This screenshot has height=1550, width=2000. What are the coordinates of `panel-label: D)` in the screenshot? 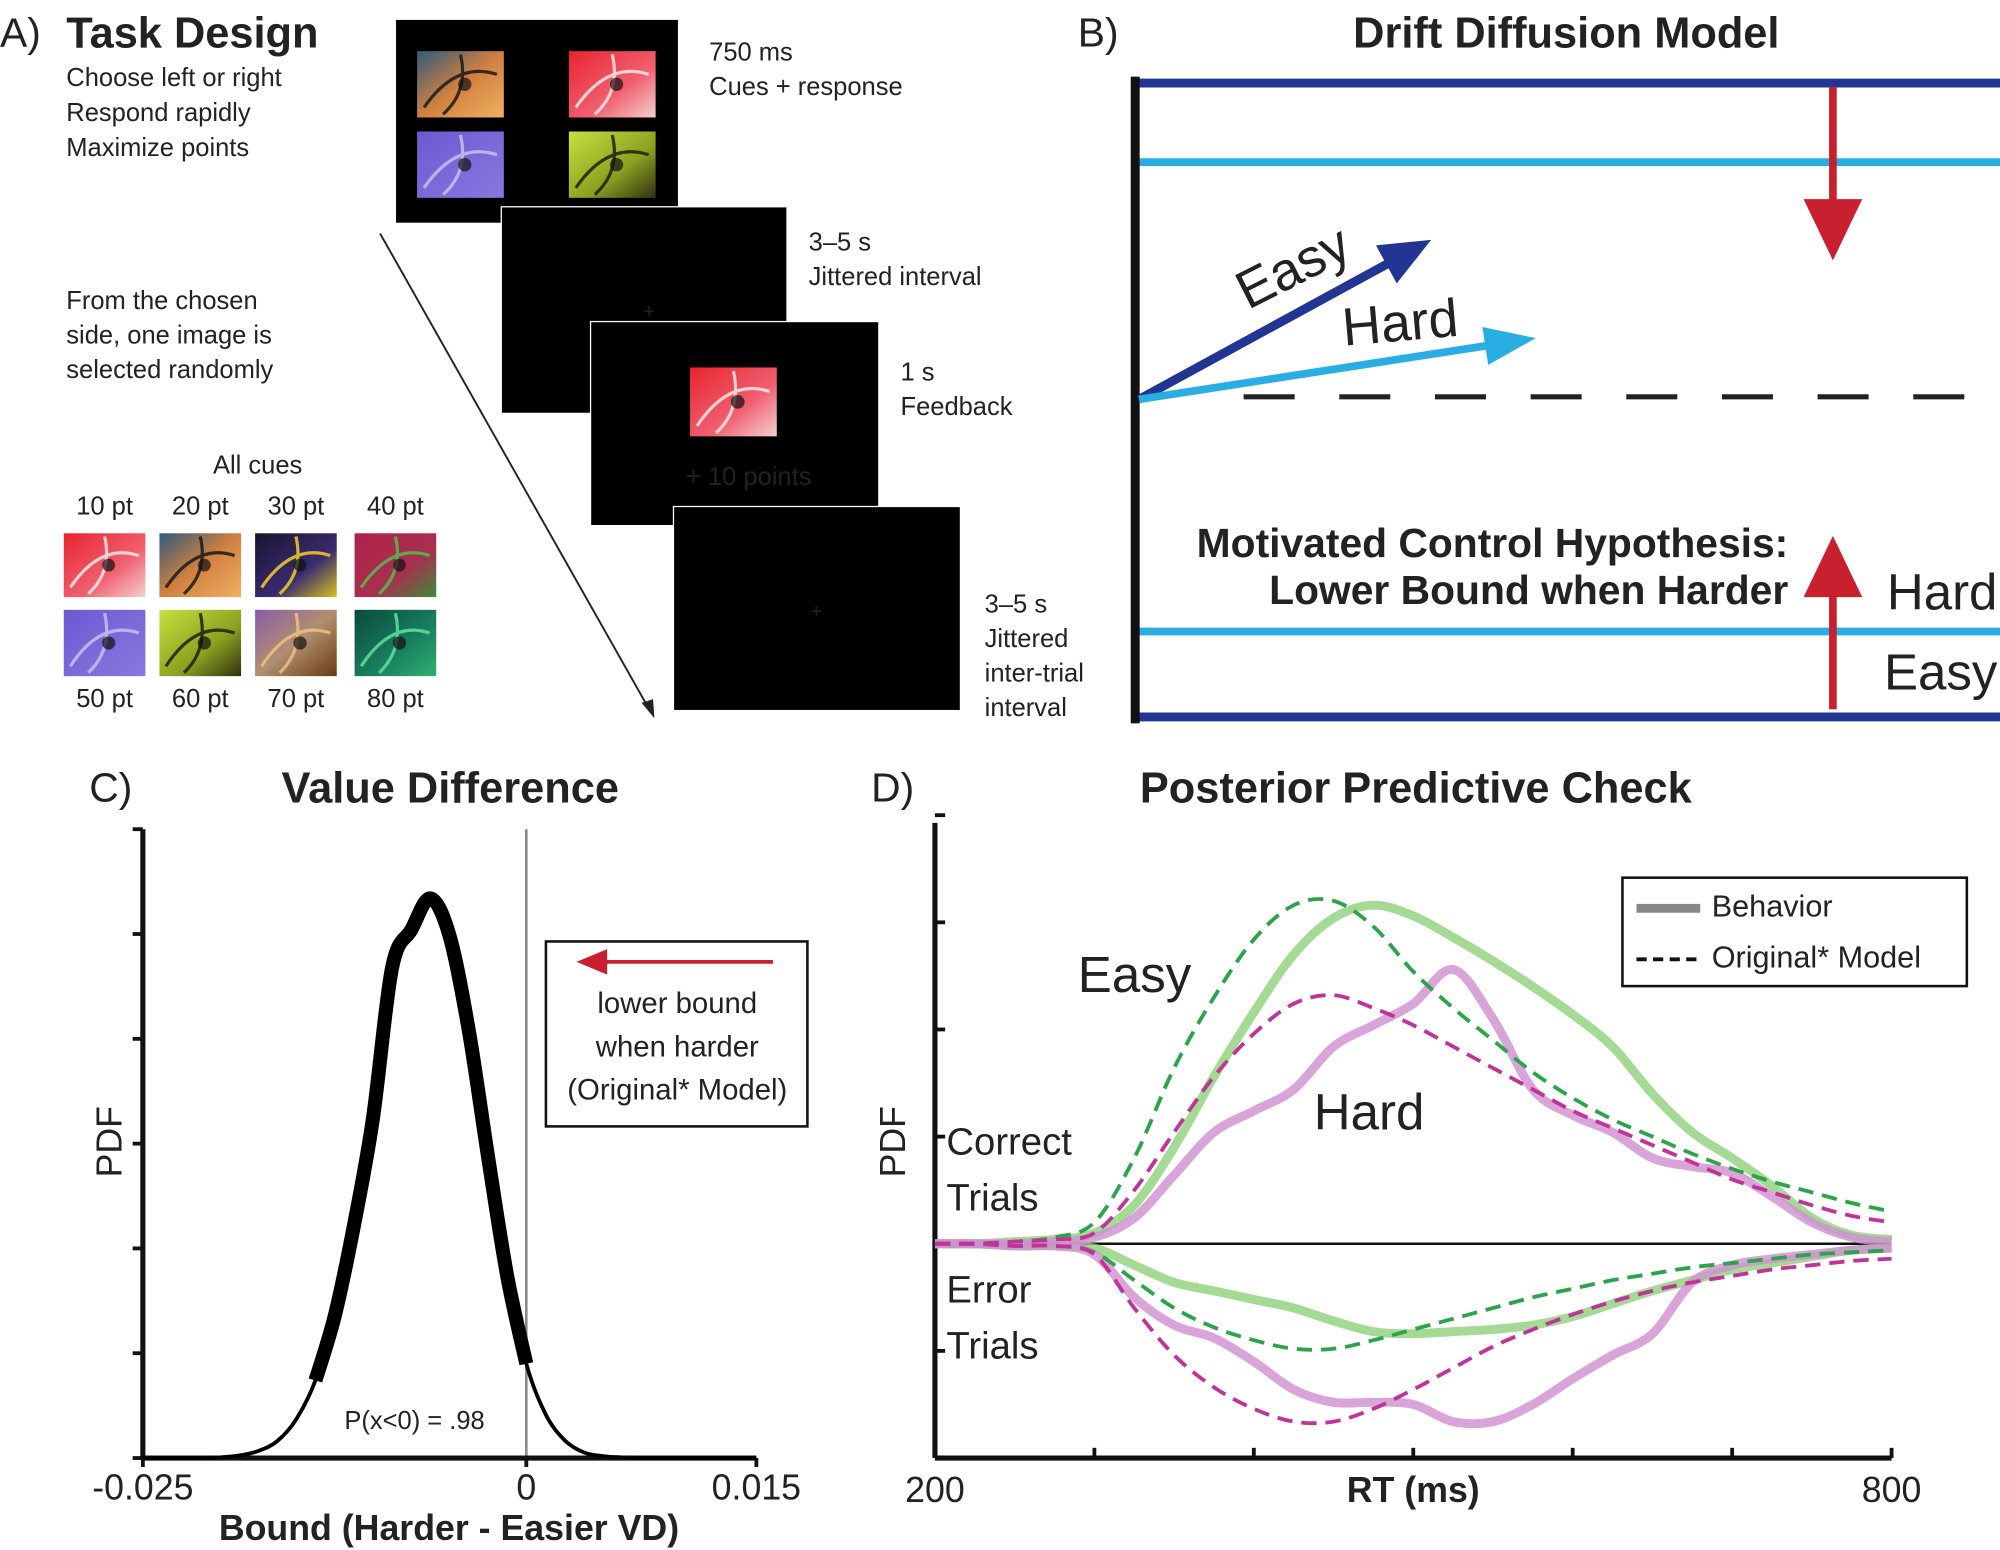 It's located at (892, 788).